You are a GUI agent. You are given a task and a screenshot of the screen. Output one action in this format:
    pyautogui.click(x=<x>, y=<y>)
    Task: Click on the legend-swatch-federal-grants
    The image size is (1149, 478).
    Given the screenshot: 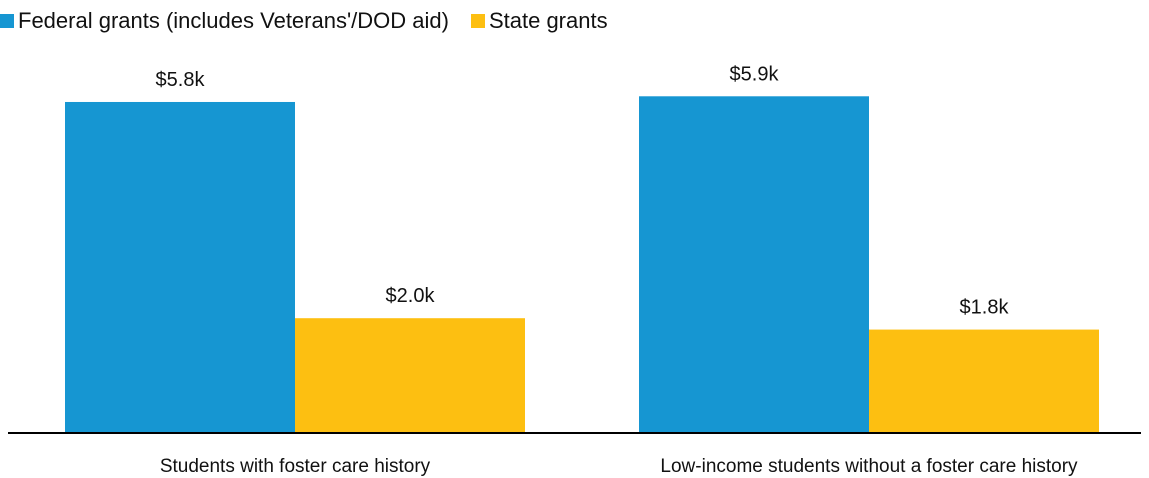 What is the action you would take?
    pyautogui.click(x=7, y=21)
    